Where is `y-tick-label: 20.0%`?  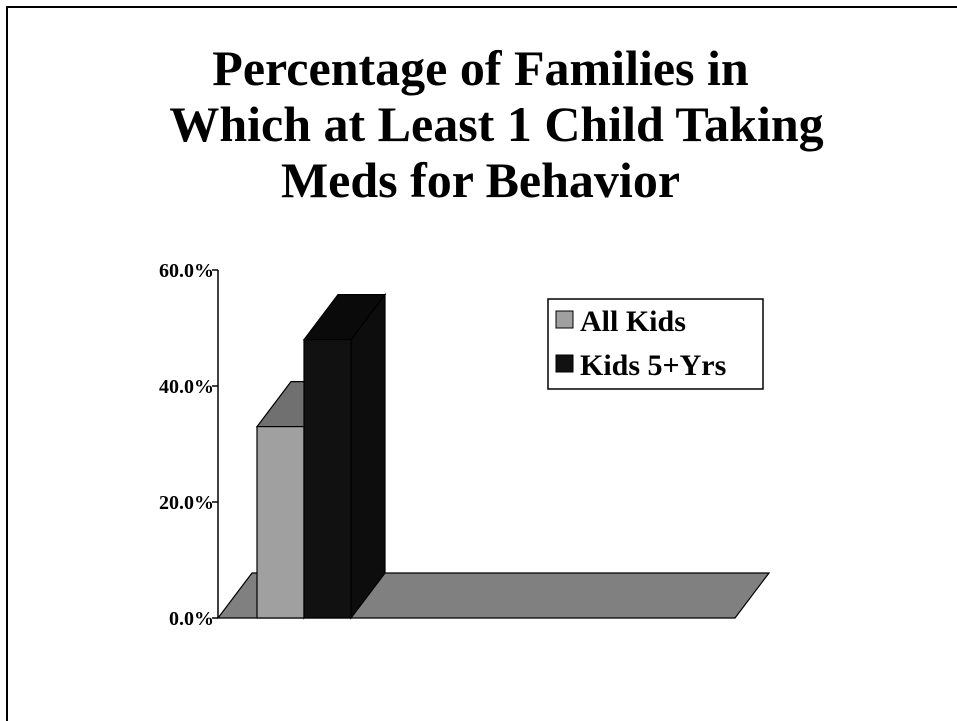 y-tick-label: 20.0% is located at coordinates (186, 503).